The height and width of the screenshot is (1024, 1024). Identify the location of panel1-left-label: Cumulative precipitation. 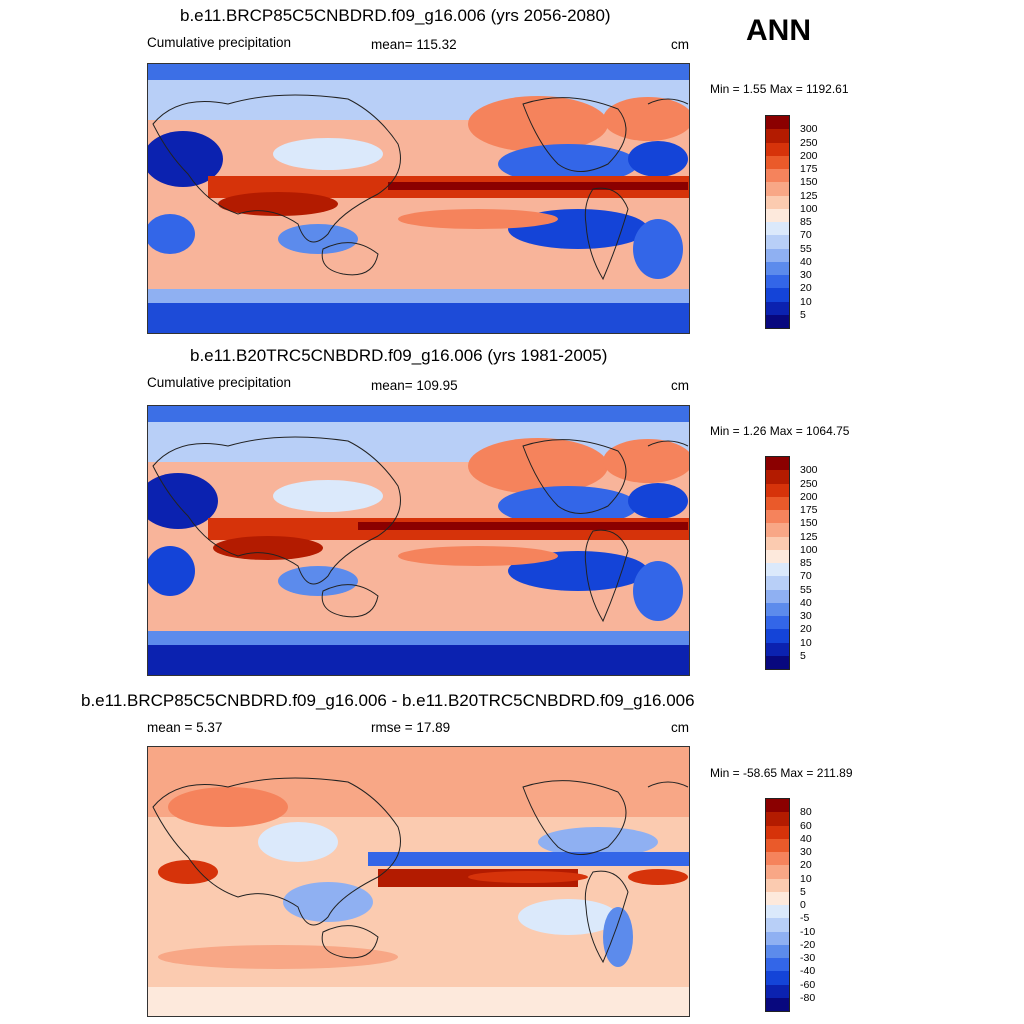
(219, 42).